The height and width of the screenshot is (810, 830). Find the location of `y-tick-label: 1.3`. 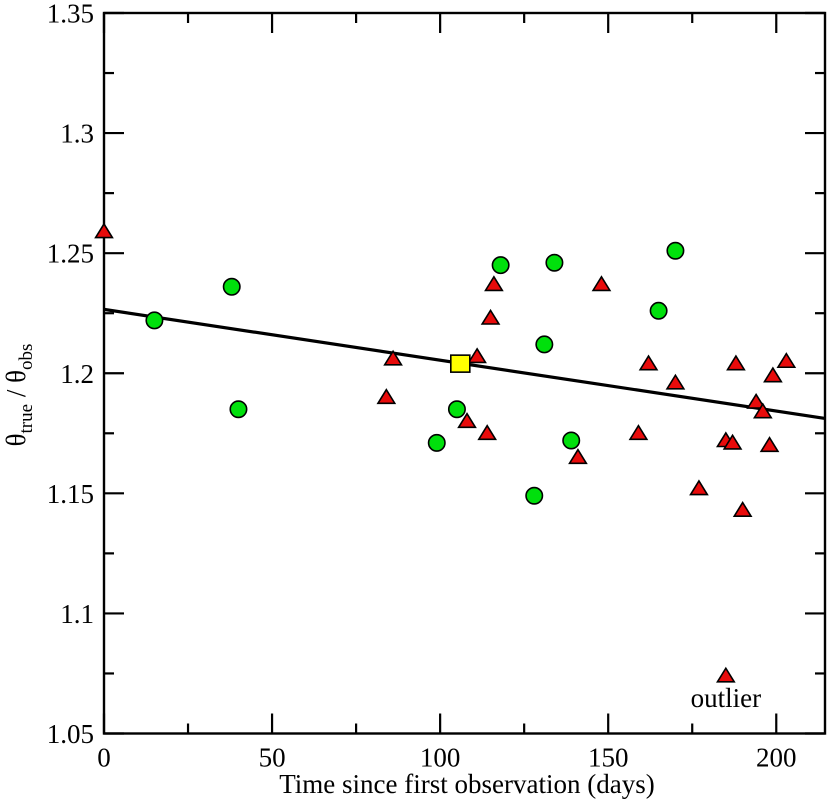

y-tick-label: 1.3 is located at coordinates (77, 134).